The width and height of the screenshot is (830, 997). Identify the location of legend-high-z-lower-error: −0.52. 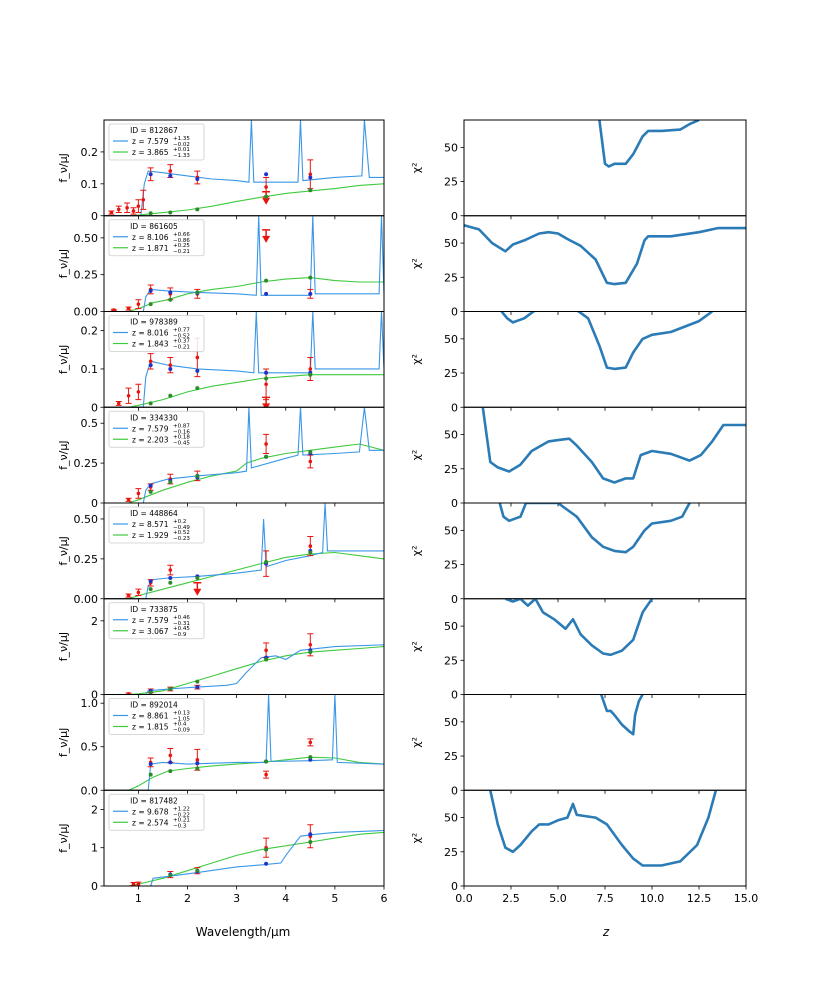
(181, 337).